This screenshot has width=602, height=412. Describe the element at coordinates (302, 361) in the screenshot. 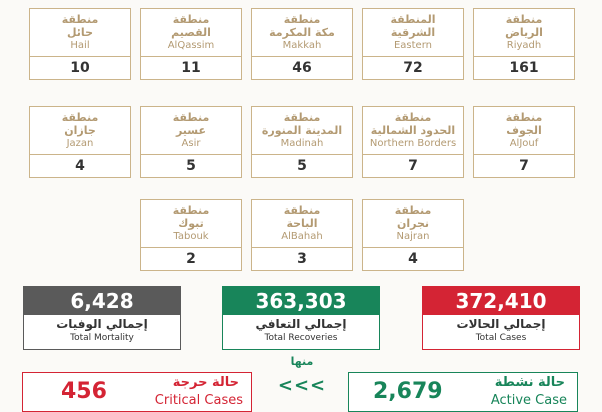

I see `of-which-label: منها` at that location.